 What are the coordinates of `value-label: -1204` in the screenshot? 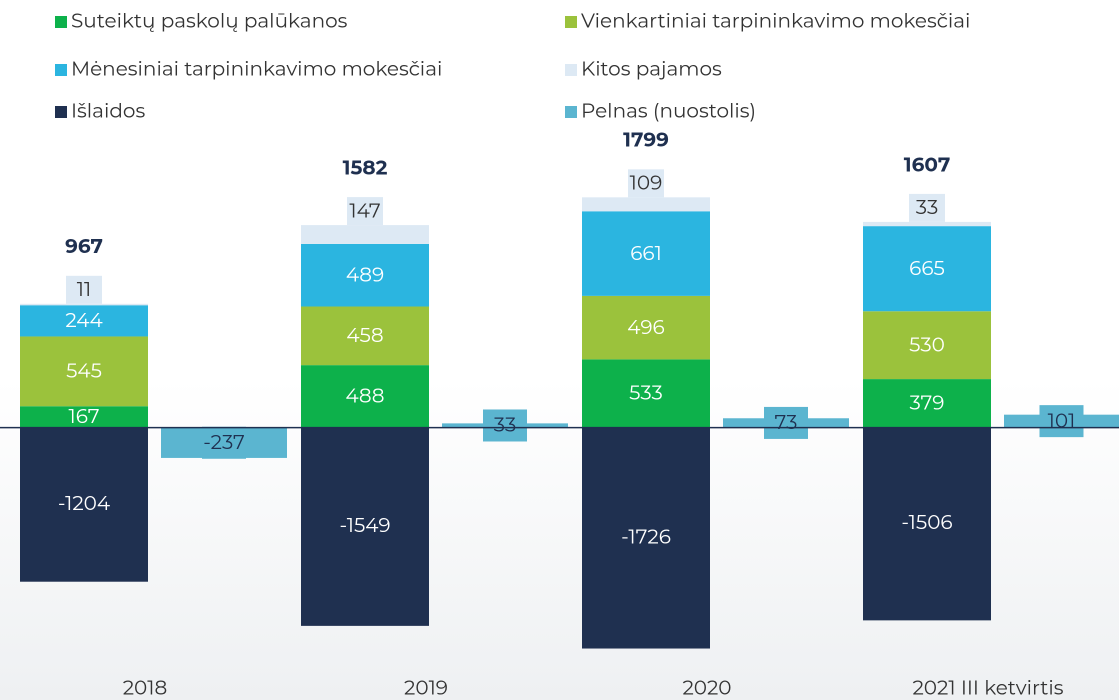 It's located at (84, 504).